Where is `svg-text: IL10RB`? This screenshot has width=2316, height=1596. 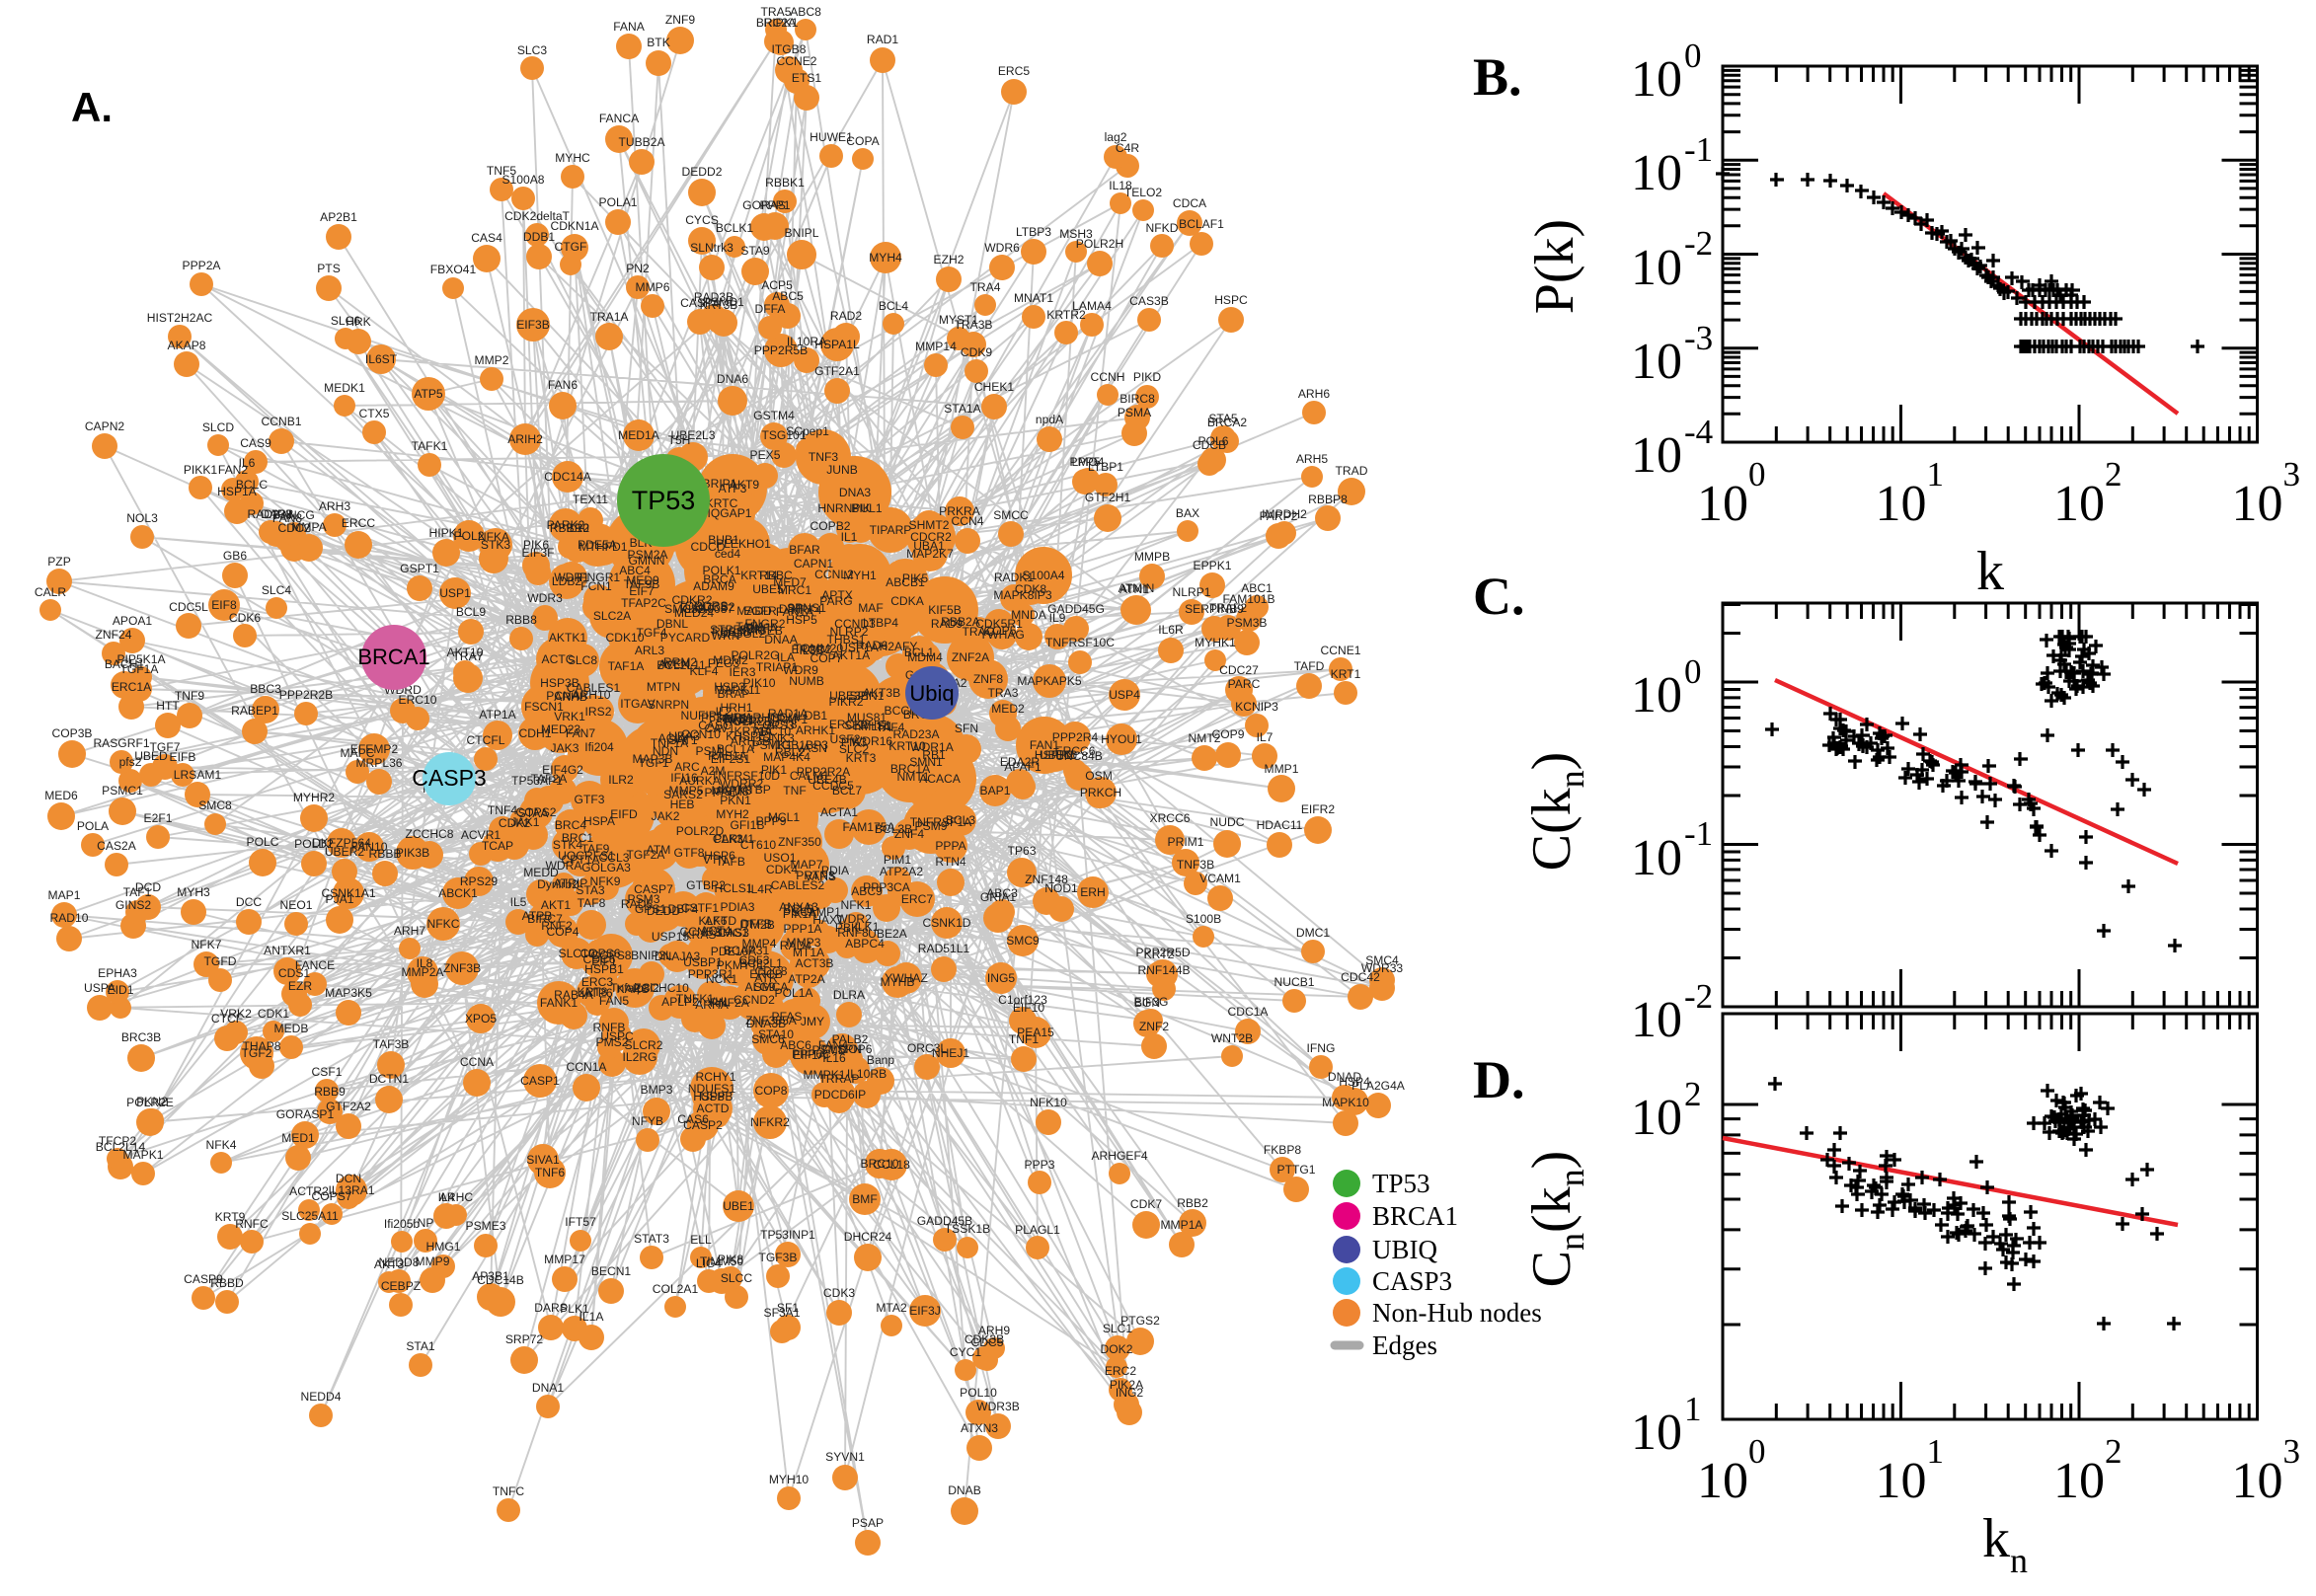 svg-text: IL10RB is located at coordinates (867, 1074).